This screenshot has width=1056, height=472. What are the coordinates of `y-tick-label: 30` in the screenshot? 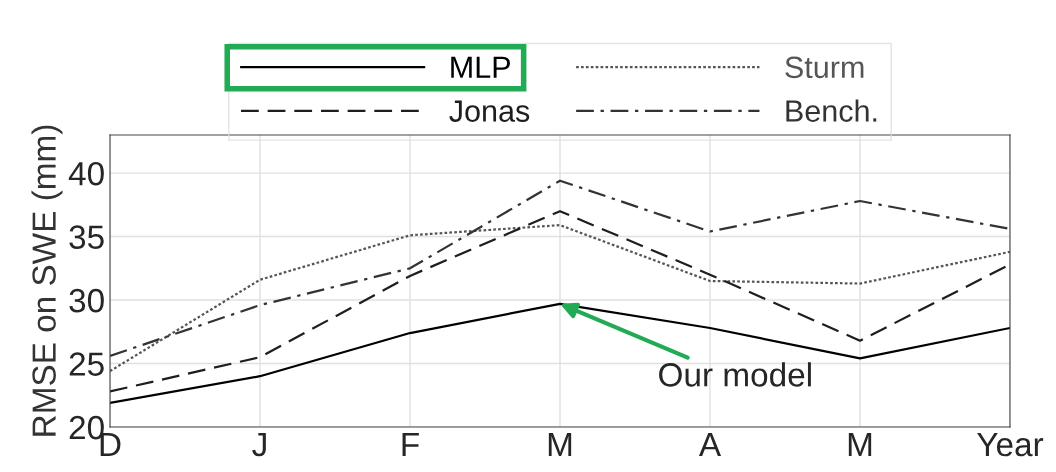 It's located at (86, 300).